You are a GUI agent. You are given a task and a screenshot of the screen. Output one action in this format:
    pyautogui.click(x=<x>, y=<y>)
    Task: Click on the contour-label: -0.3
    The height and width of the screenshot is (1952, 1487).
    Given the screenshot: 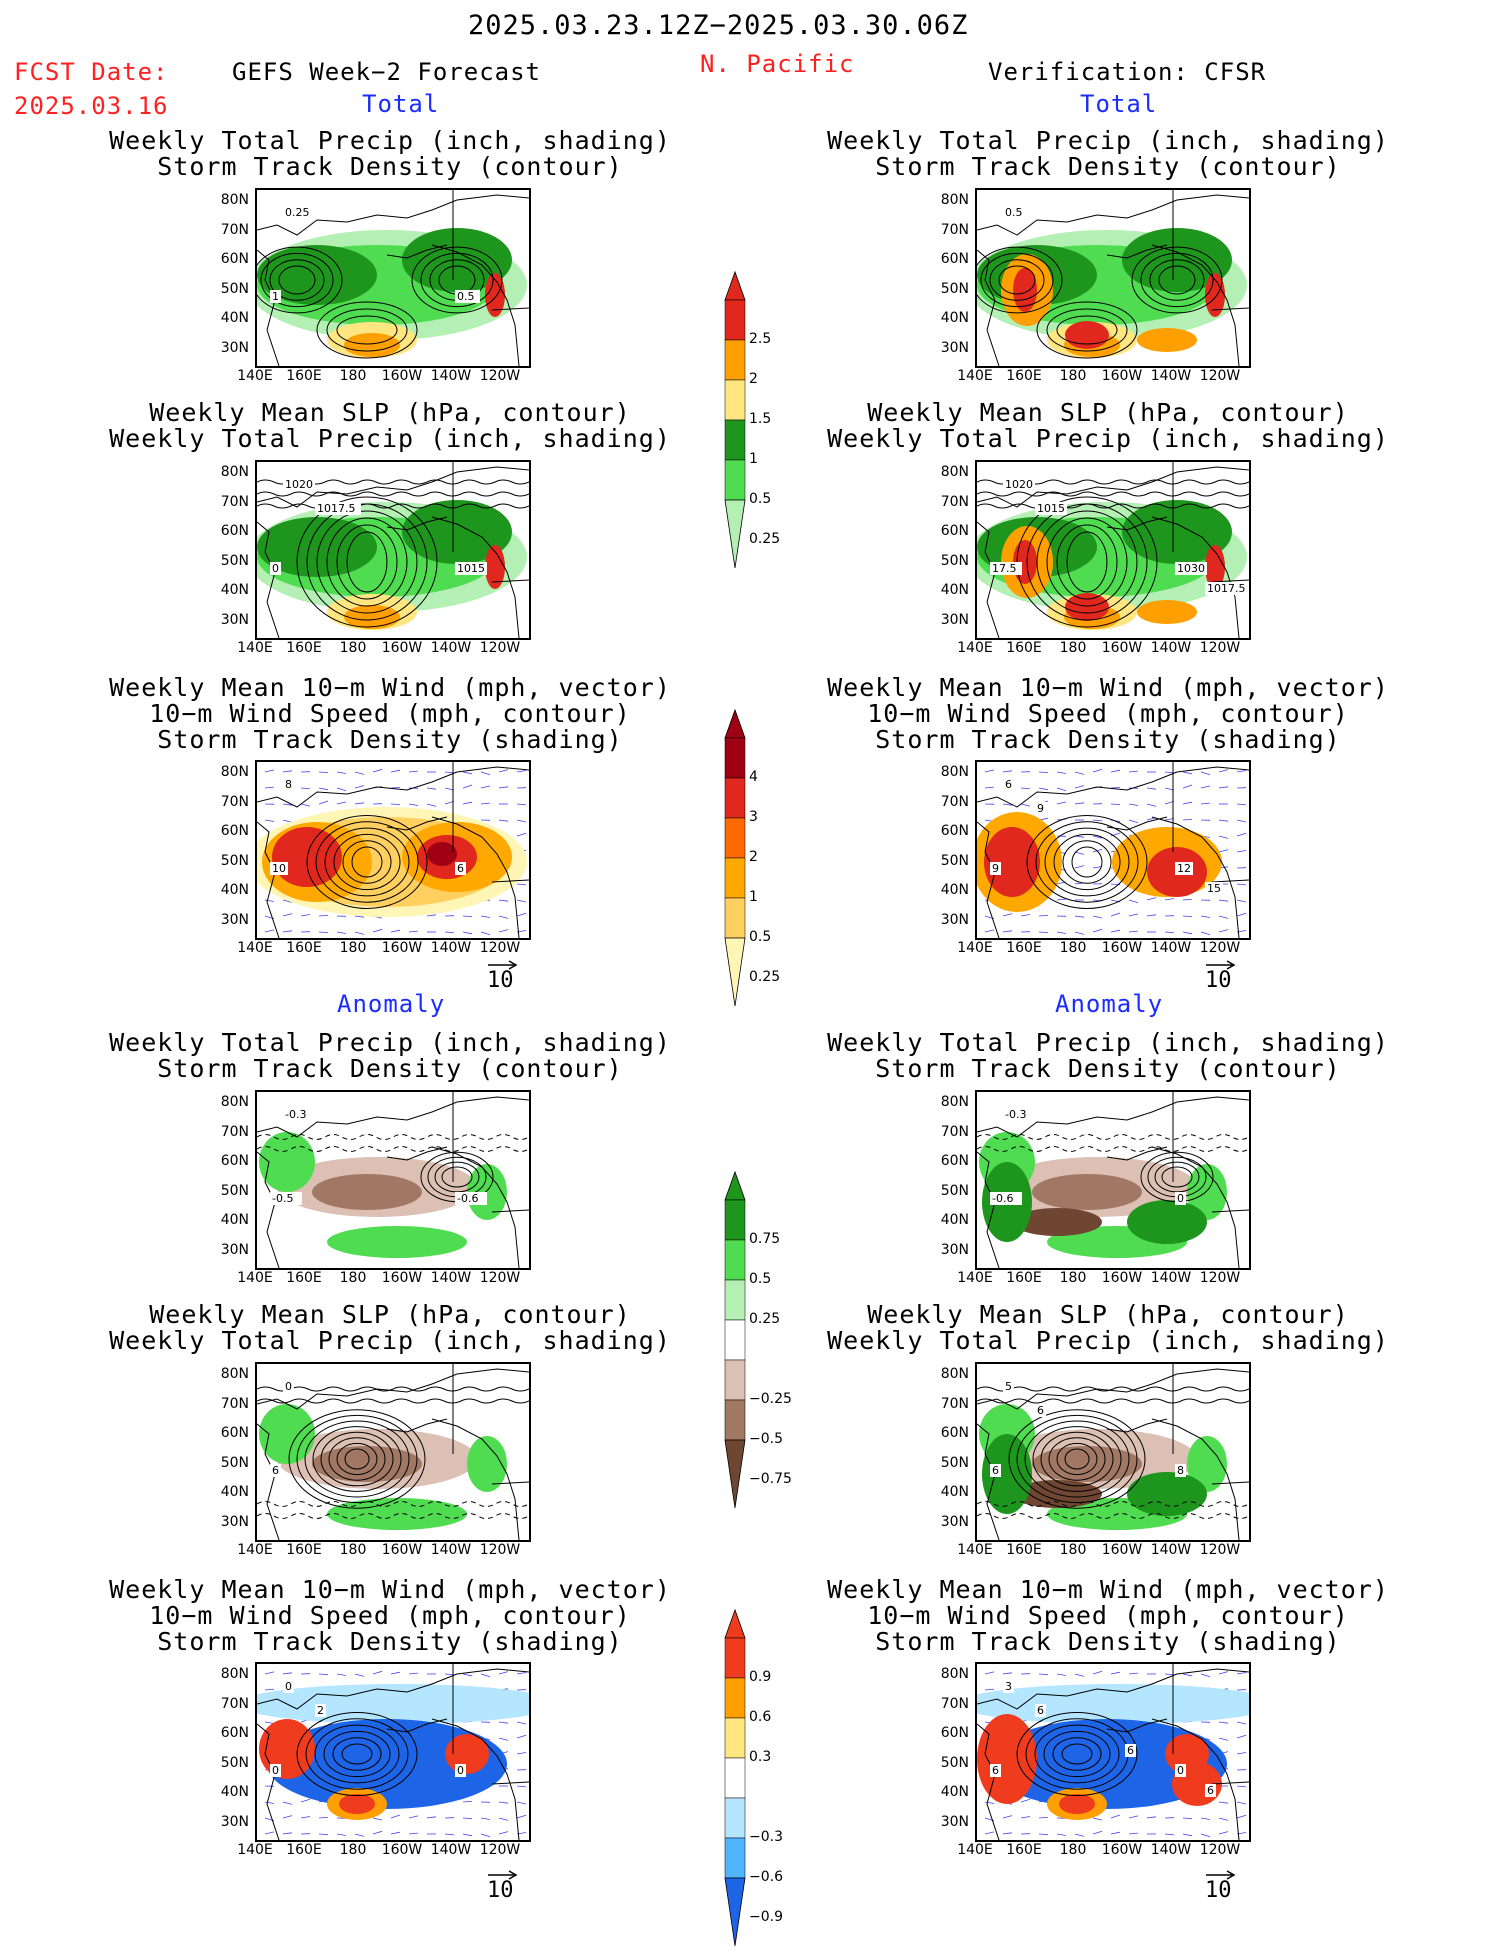 What is the action you would take?
    pyautogui.click(x=295, y=1114)
    